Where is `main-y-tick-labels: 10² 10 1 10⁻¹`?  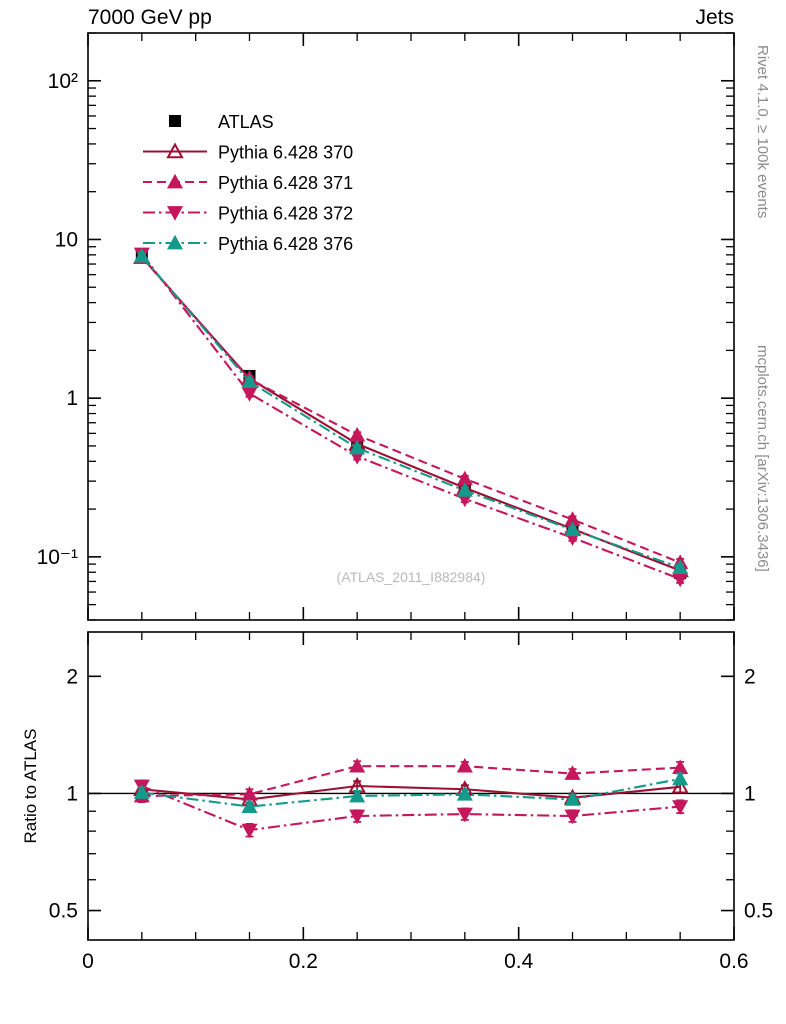
main-y-tick-labels: 10² 10 1 10⁻¹ is located at coordinates (57, 319).